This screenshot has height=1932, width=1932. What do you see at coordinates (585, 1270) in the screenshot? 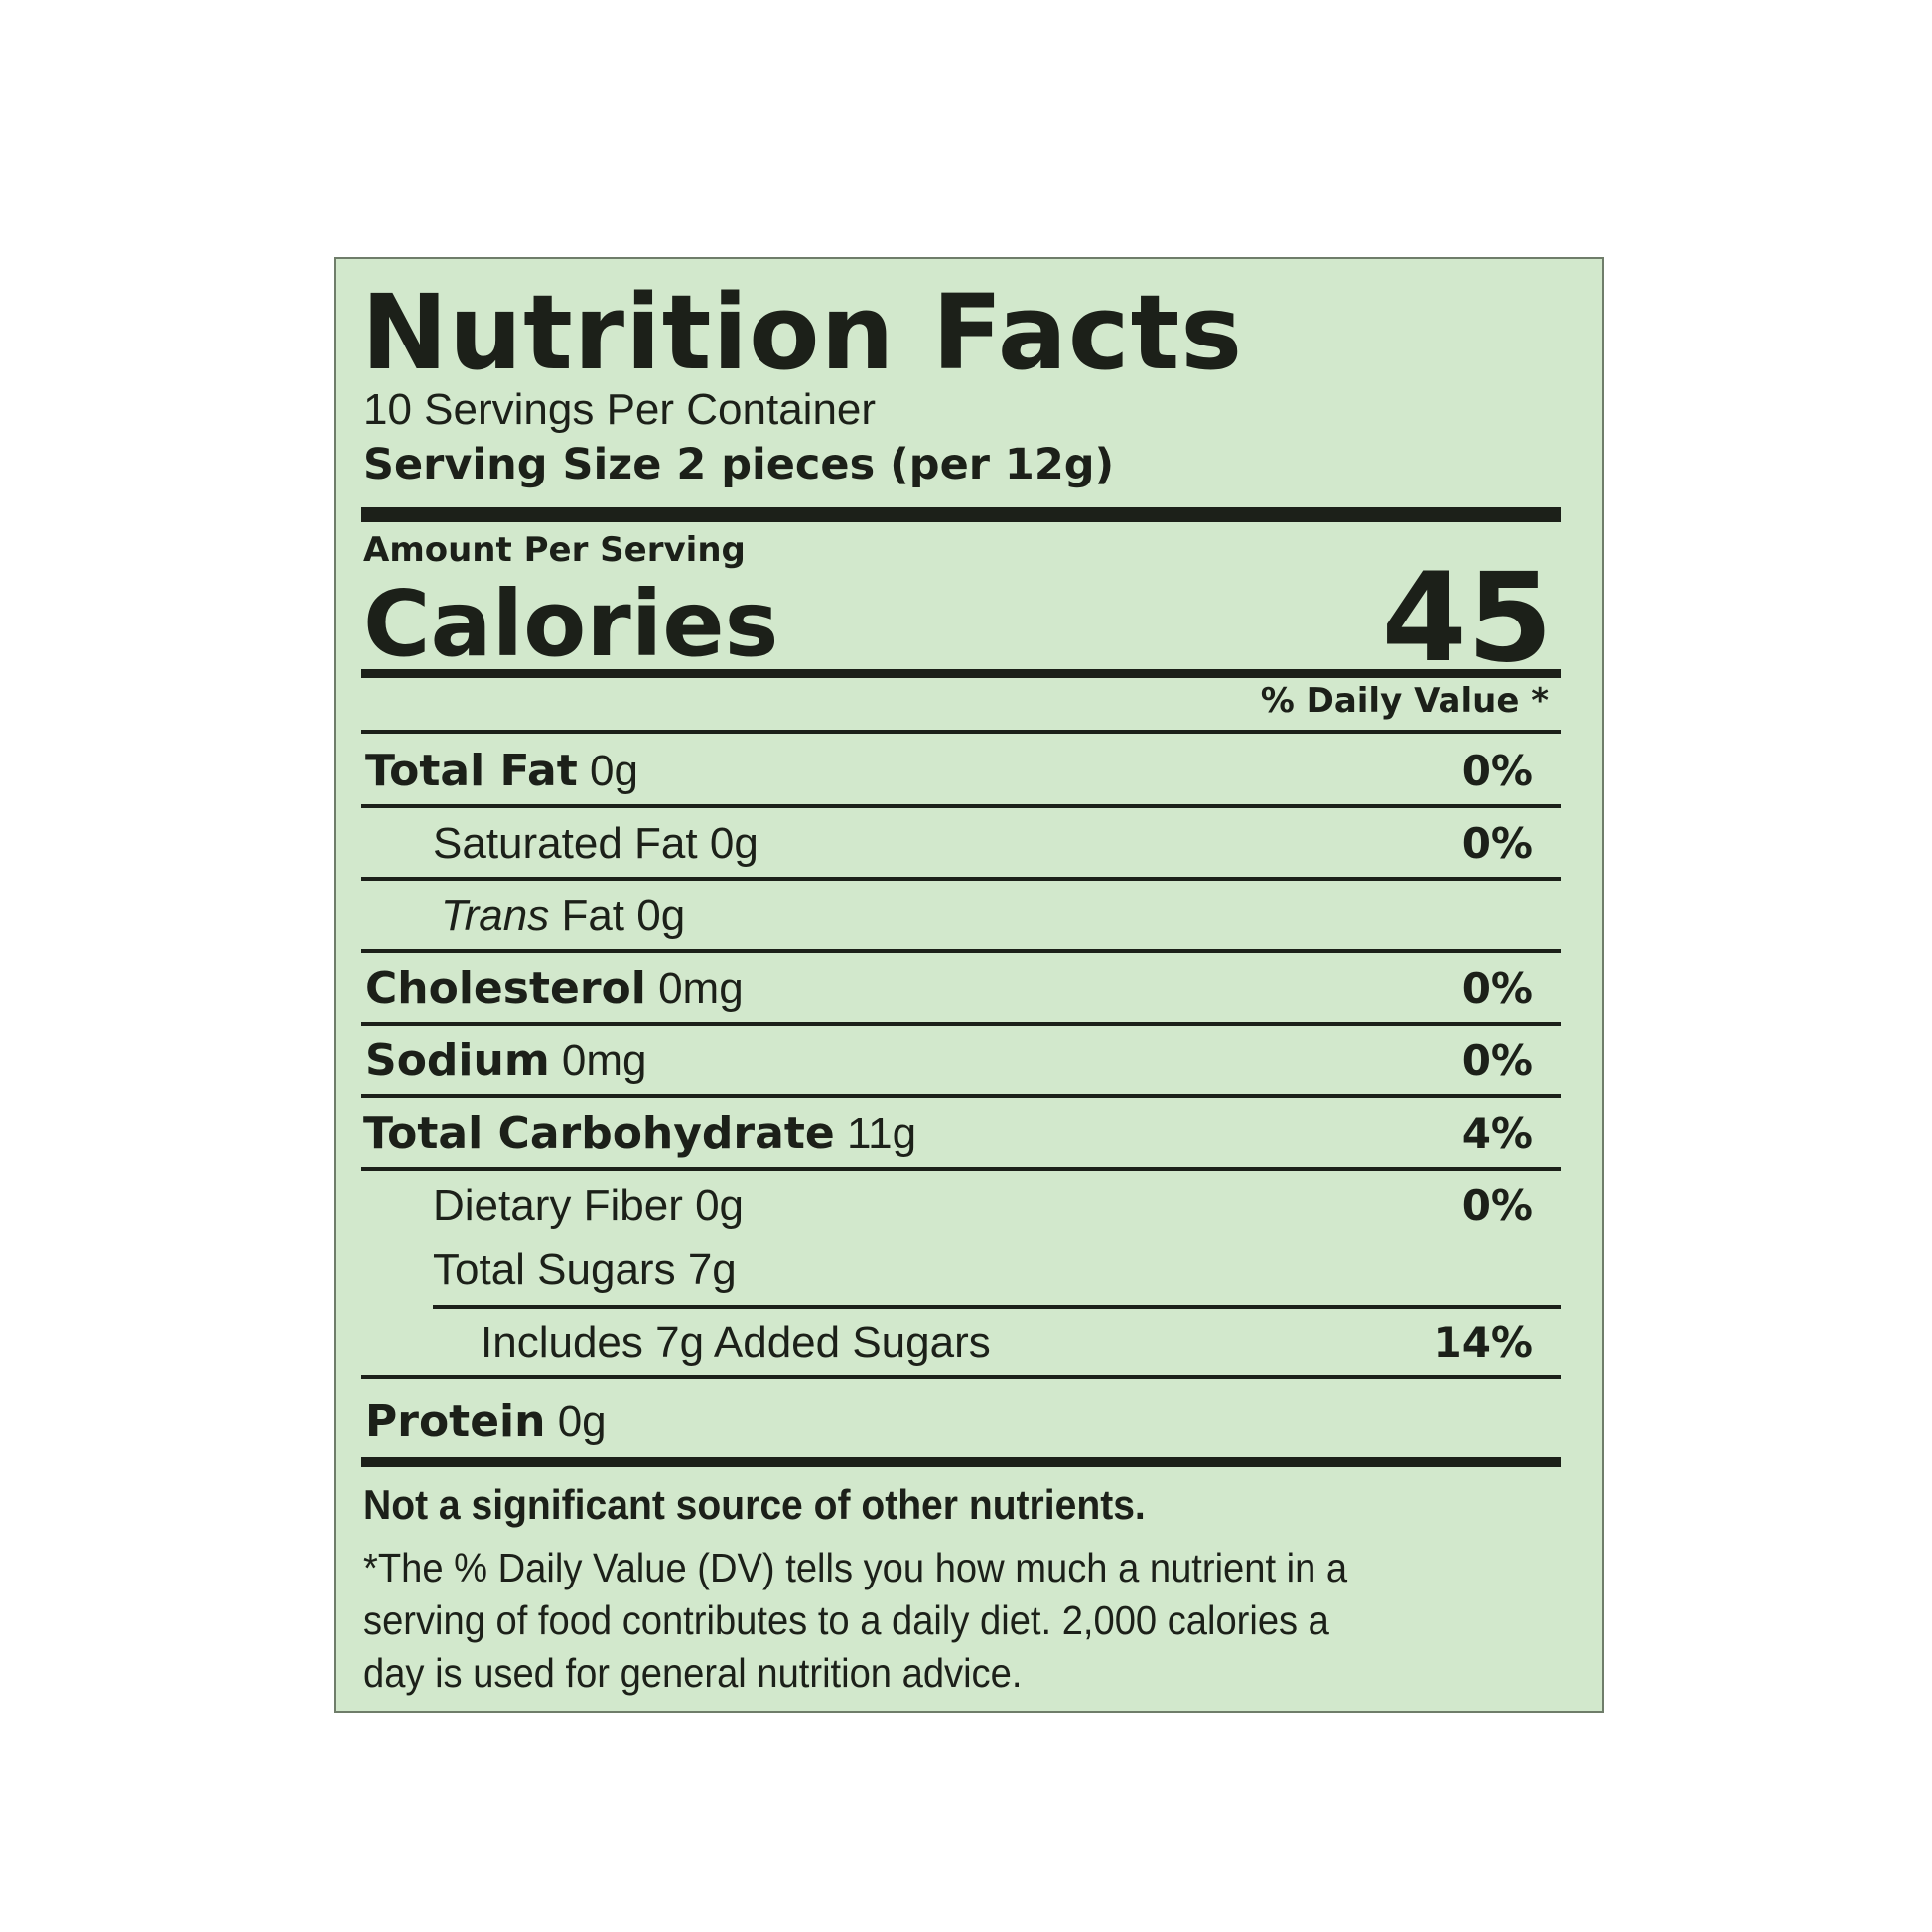
I see `row-total-sugars-label: Total Sugars 7g` at bounding box center [585, 1270].